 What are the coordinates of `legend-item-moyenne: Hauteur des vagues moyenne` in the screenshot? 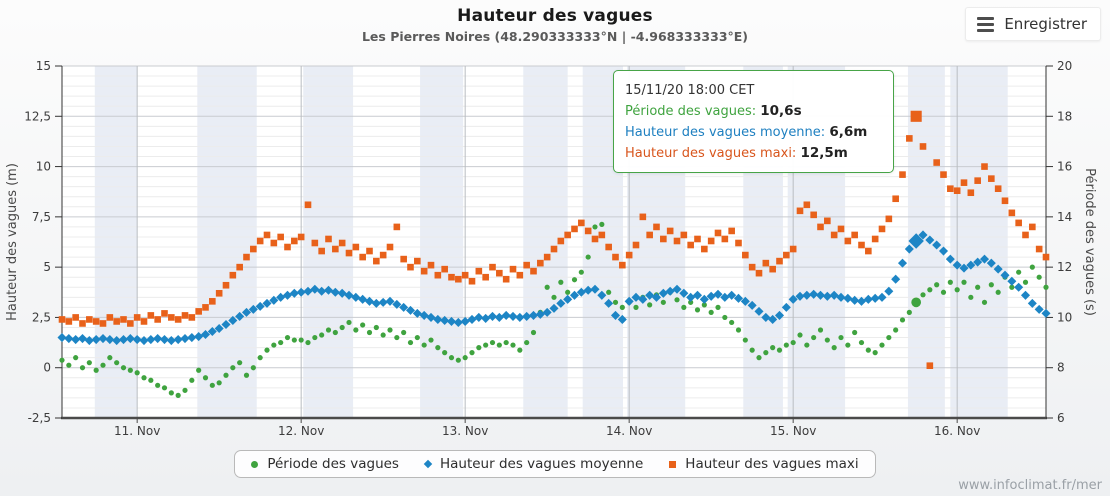 It's located at (533, 464).